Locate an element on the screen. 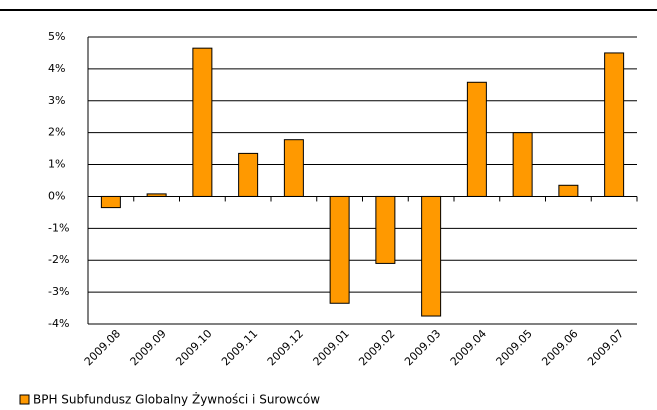  x-tick-label: 2009.10 is located at coordinates (193, 347).